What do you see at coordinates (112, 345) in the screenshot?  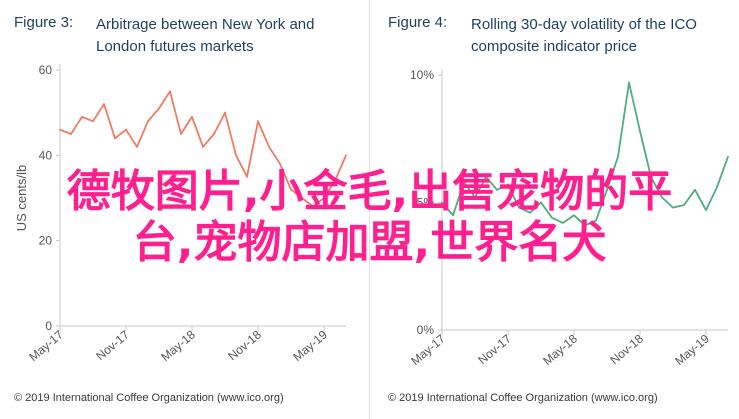 I see `figure-3-x-tick-label: Nov-17` at bounding box center [112, 345].